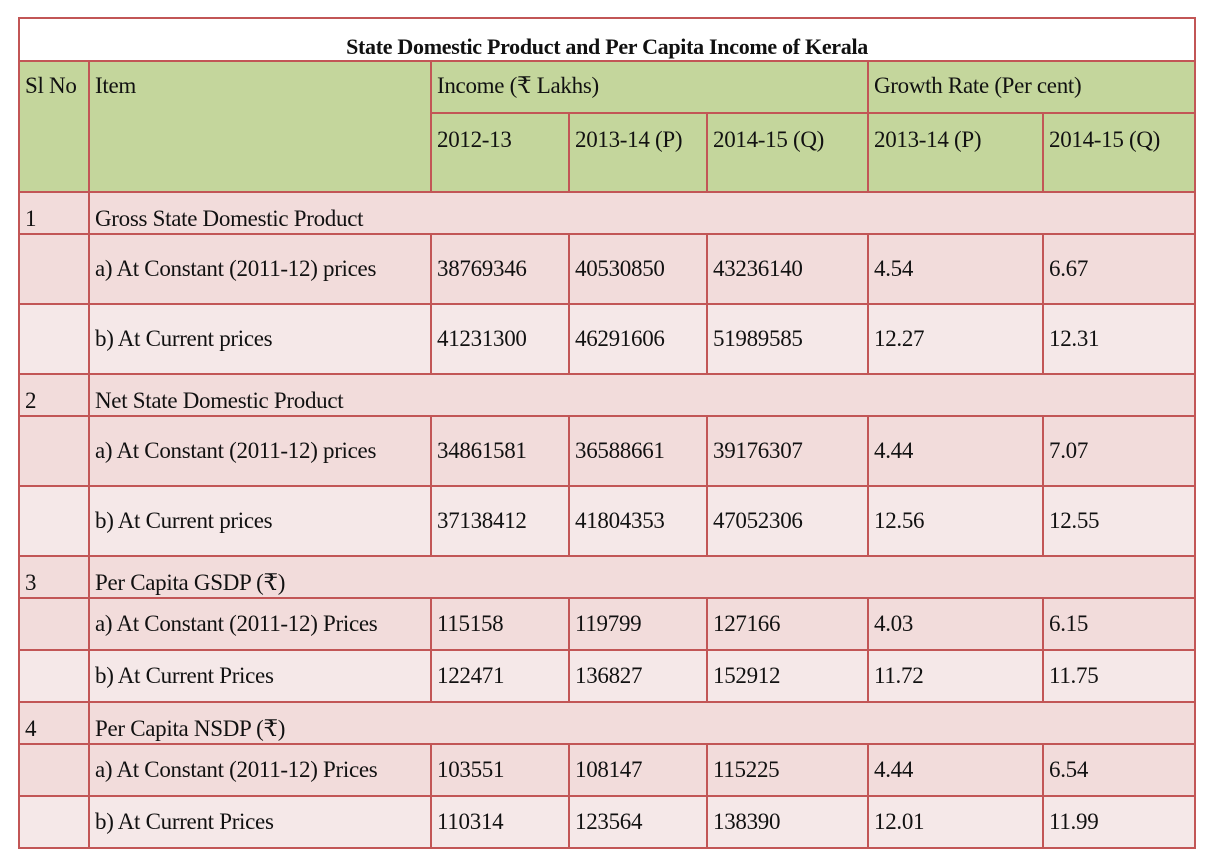 The image size is (1212, 858). What do you see at coordinates (1119, 339) in the screenshot?
I see `growth-rate-cell: 12.31` at bounding box center [1119, 339].